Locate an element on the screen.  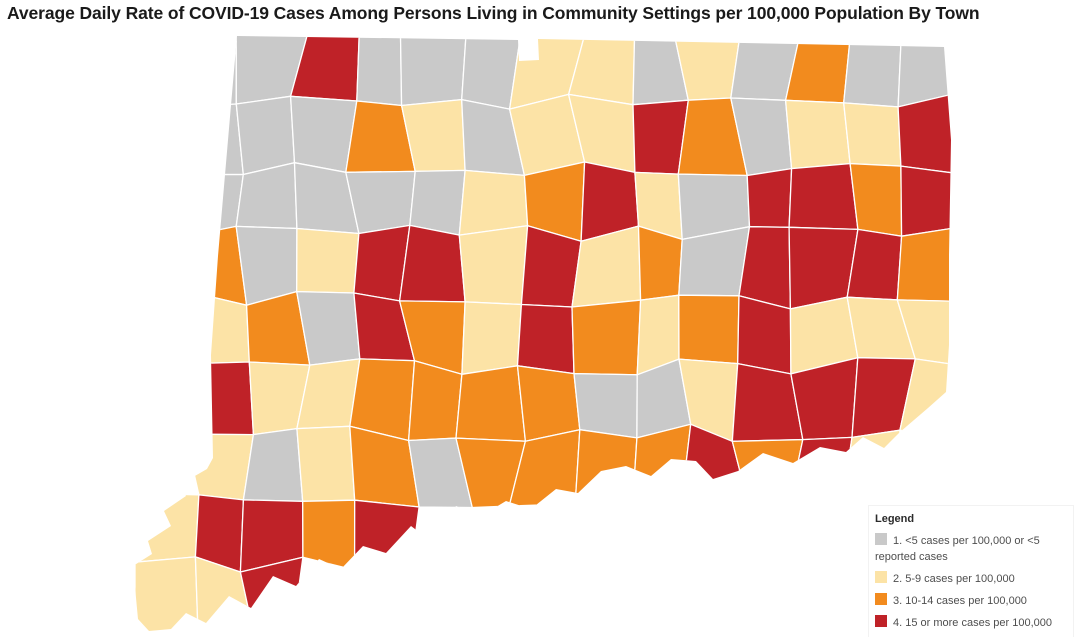
legend-swatch-gray is located at coordinates (881, 538).